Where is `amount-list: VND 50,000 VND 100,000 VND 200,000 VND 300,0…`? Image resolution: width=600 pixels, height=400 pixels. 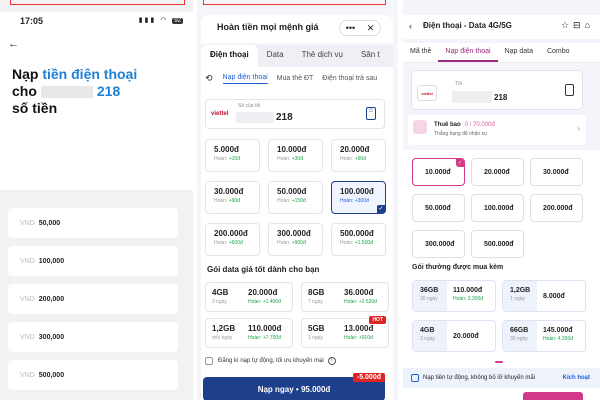 amount-list: VND 50,000 VND 100,000 VND 200,000 VND 300,0… is located at coordinates (93, 303).